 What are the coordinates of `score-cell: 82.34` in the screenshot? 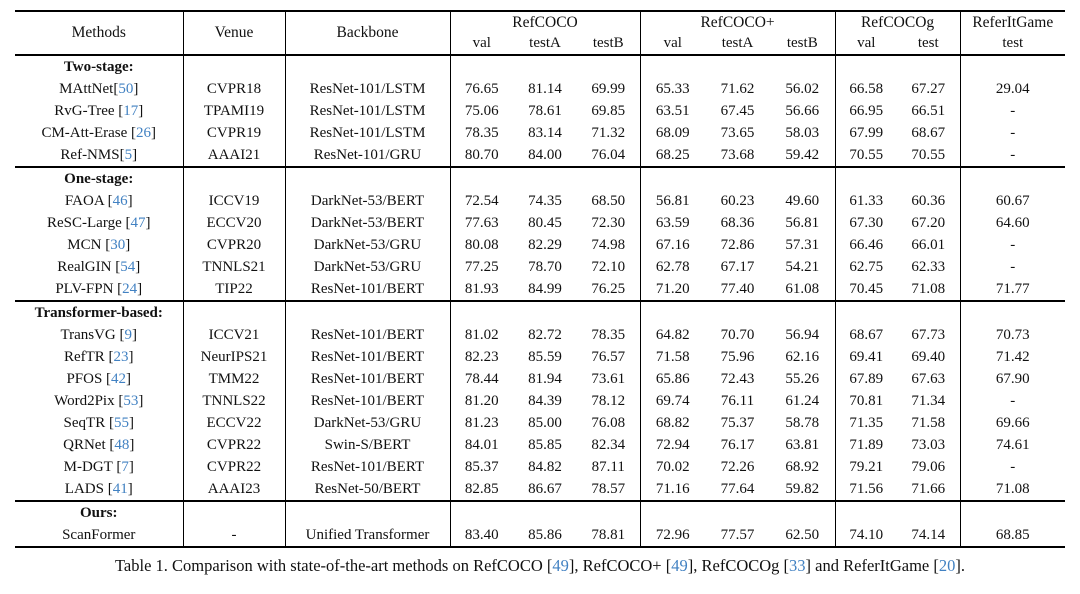 It's located at (608, 445).